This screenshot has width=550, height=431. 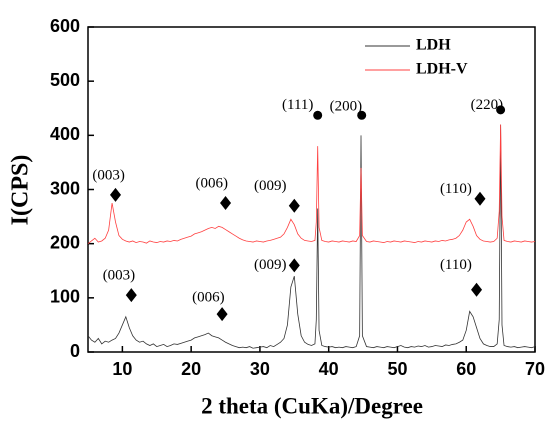 What do you see at coordinates (329, 369) in the screenshot?
I see `x-tick-label: 40` at bounding box center [329, 369].